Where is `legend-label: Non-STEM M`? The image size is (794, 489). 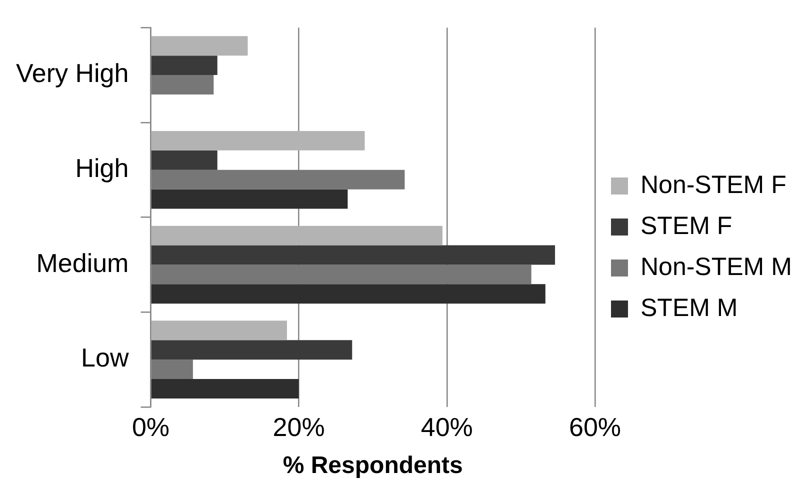 legend-label: Non-STEM M is located at coordinates (716, 266).